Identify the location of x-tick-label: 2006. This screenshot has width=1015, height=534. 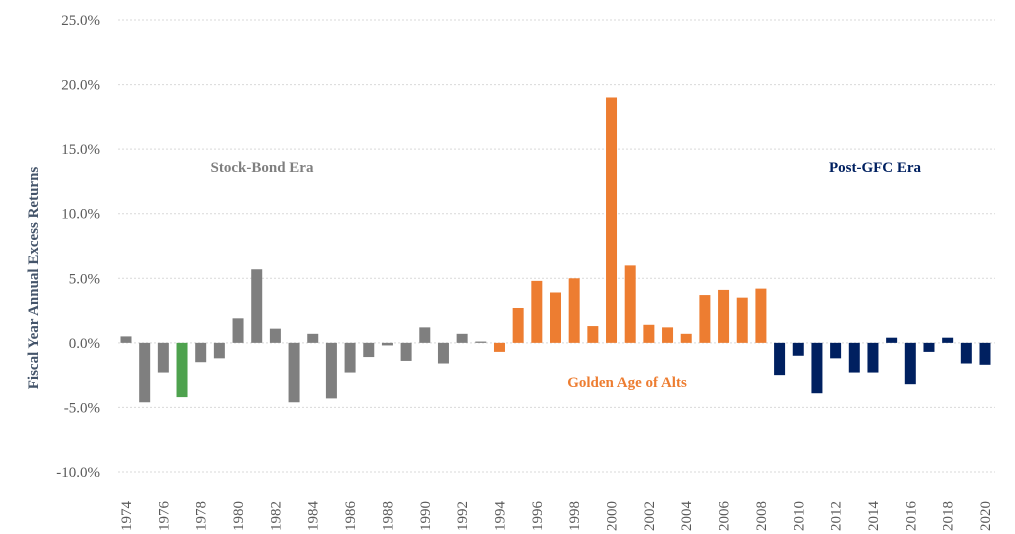
(725, 516).